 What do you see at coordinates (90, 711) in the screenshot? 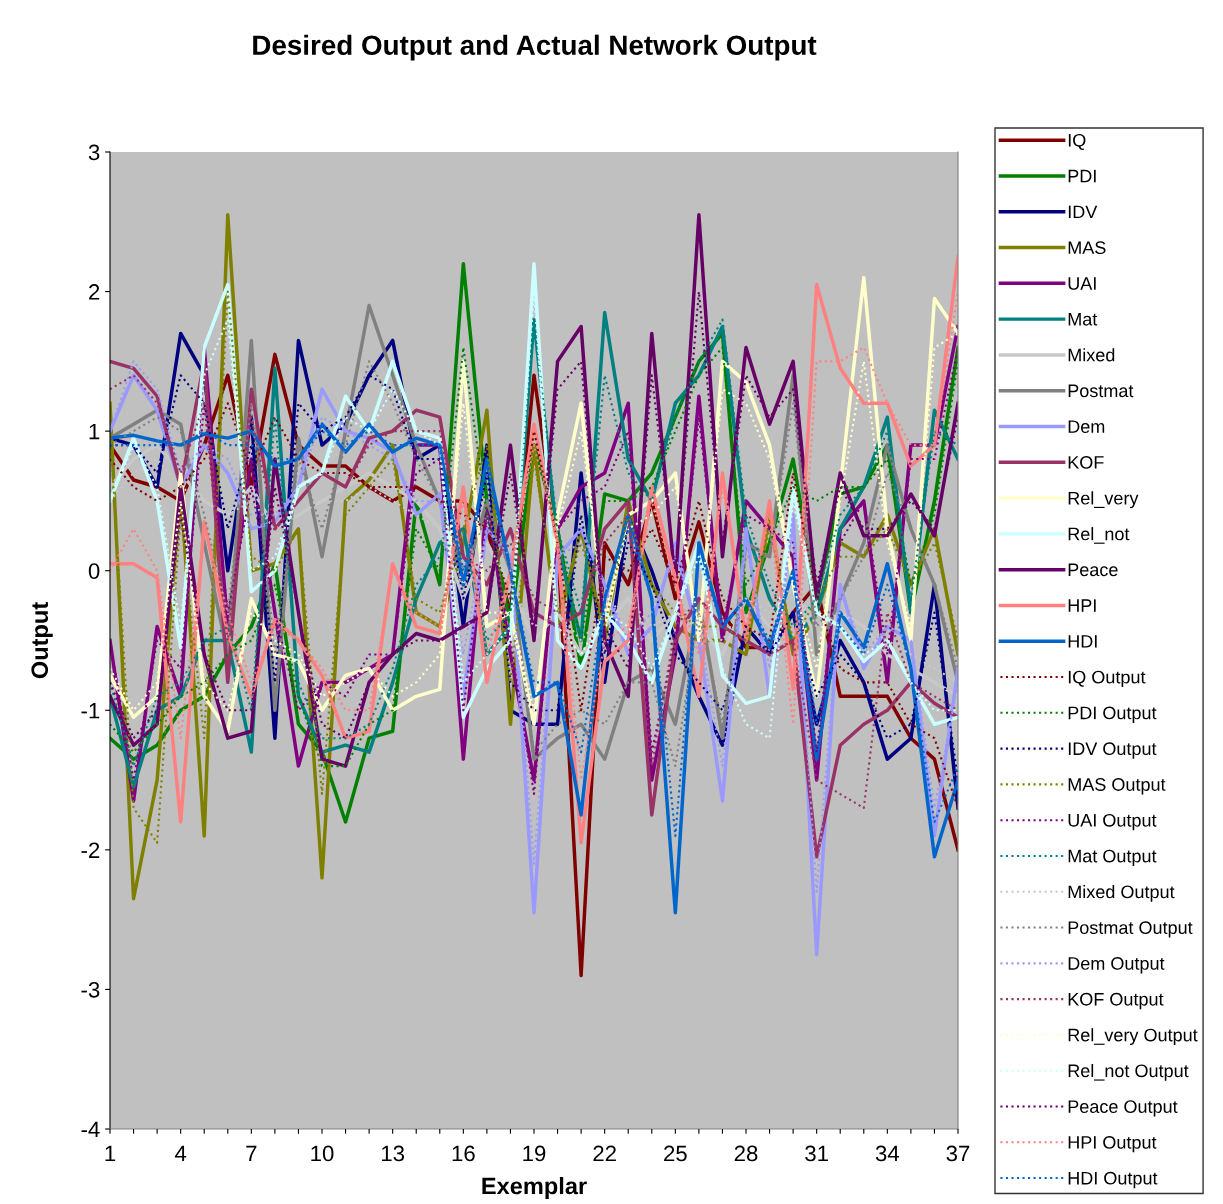
I see `y-tick-label: -1` at bounding box center [90, 711].